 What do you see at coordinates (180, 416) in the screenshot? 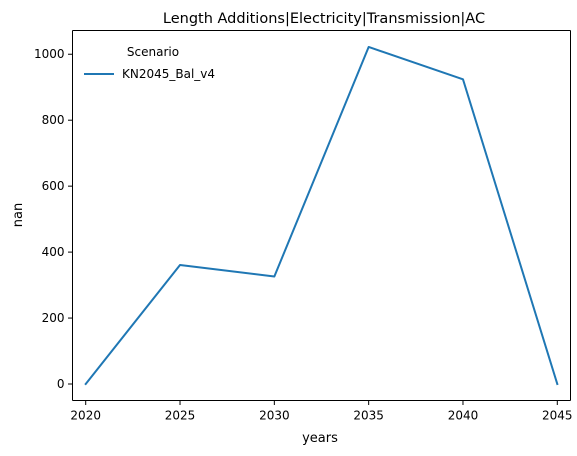
I see `x-tick-label-2025: 2025` at bounding box center [180, 416].